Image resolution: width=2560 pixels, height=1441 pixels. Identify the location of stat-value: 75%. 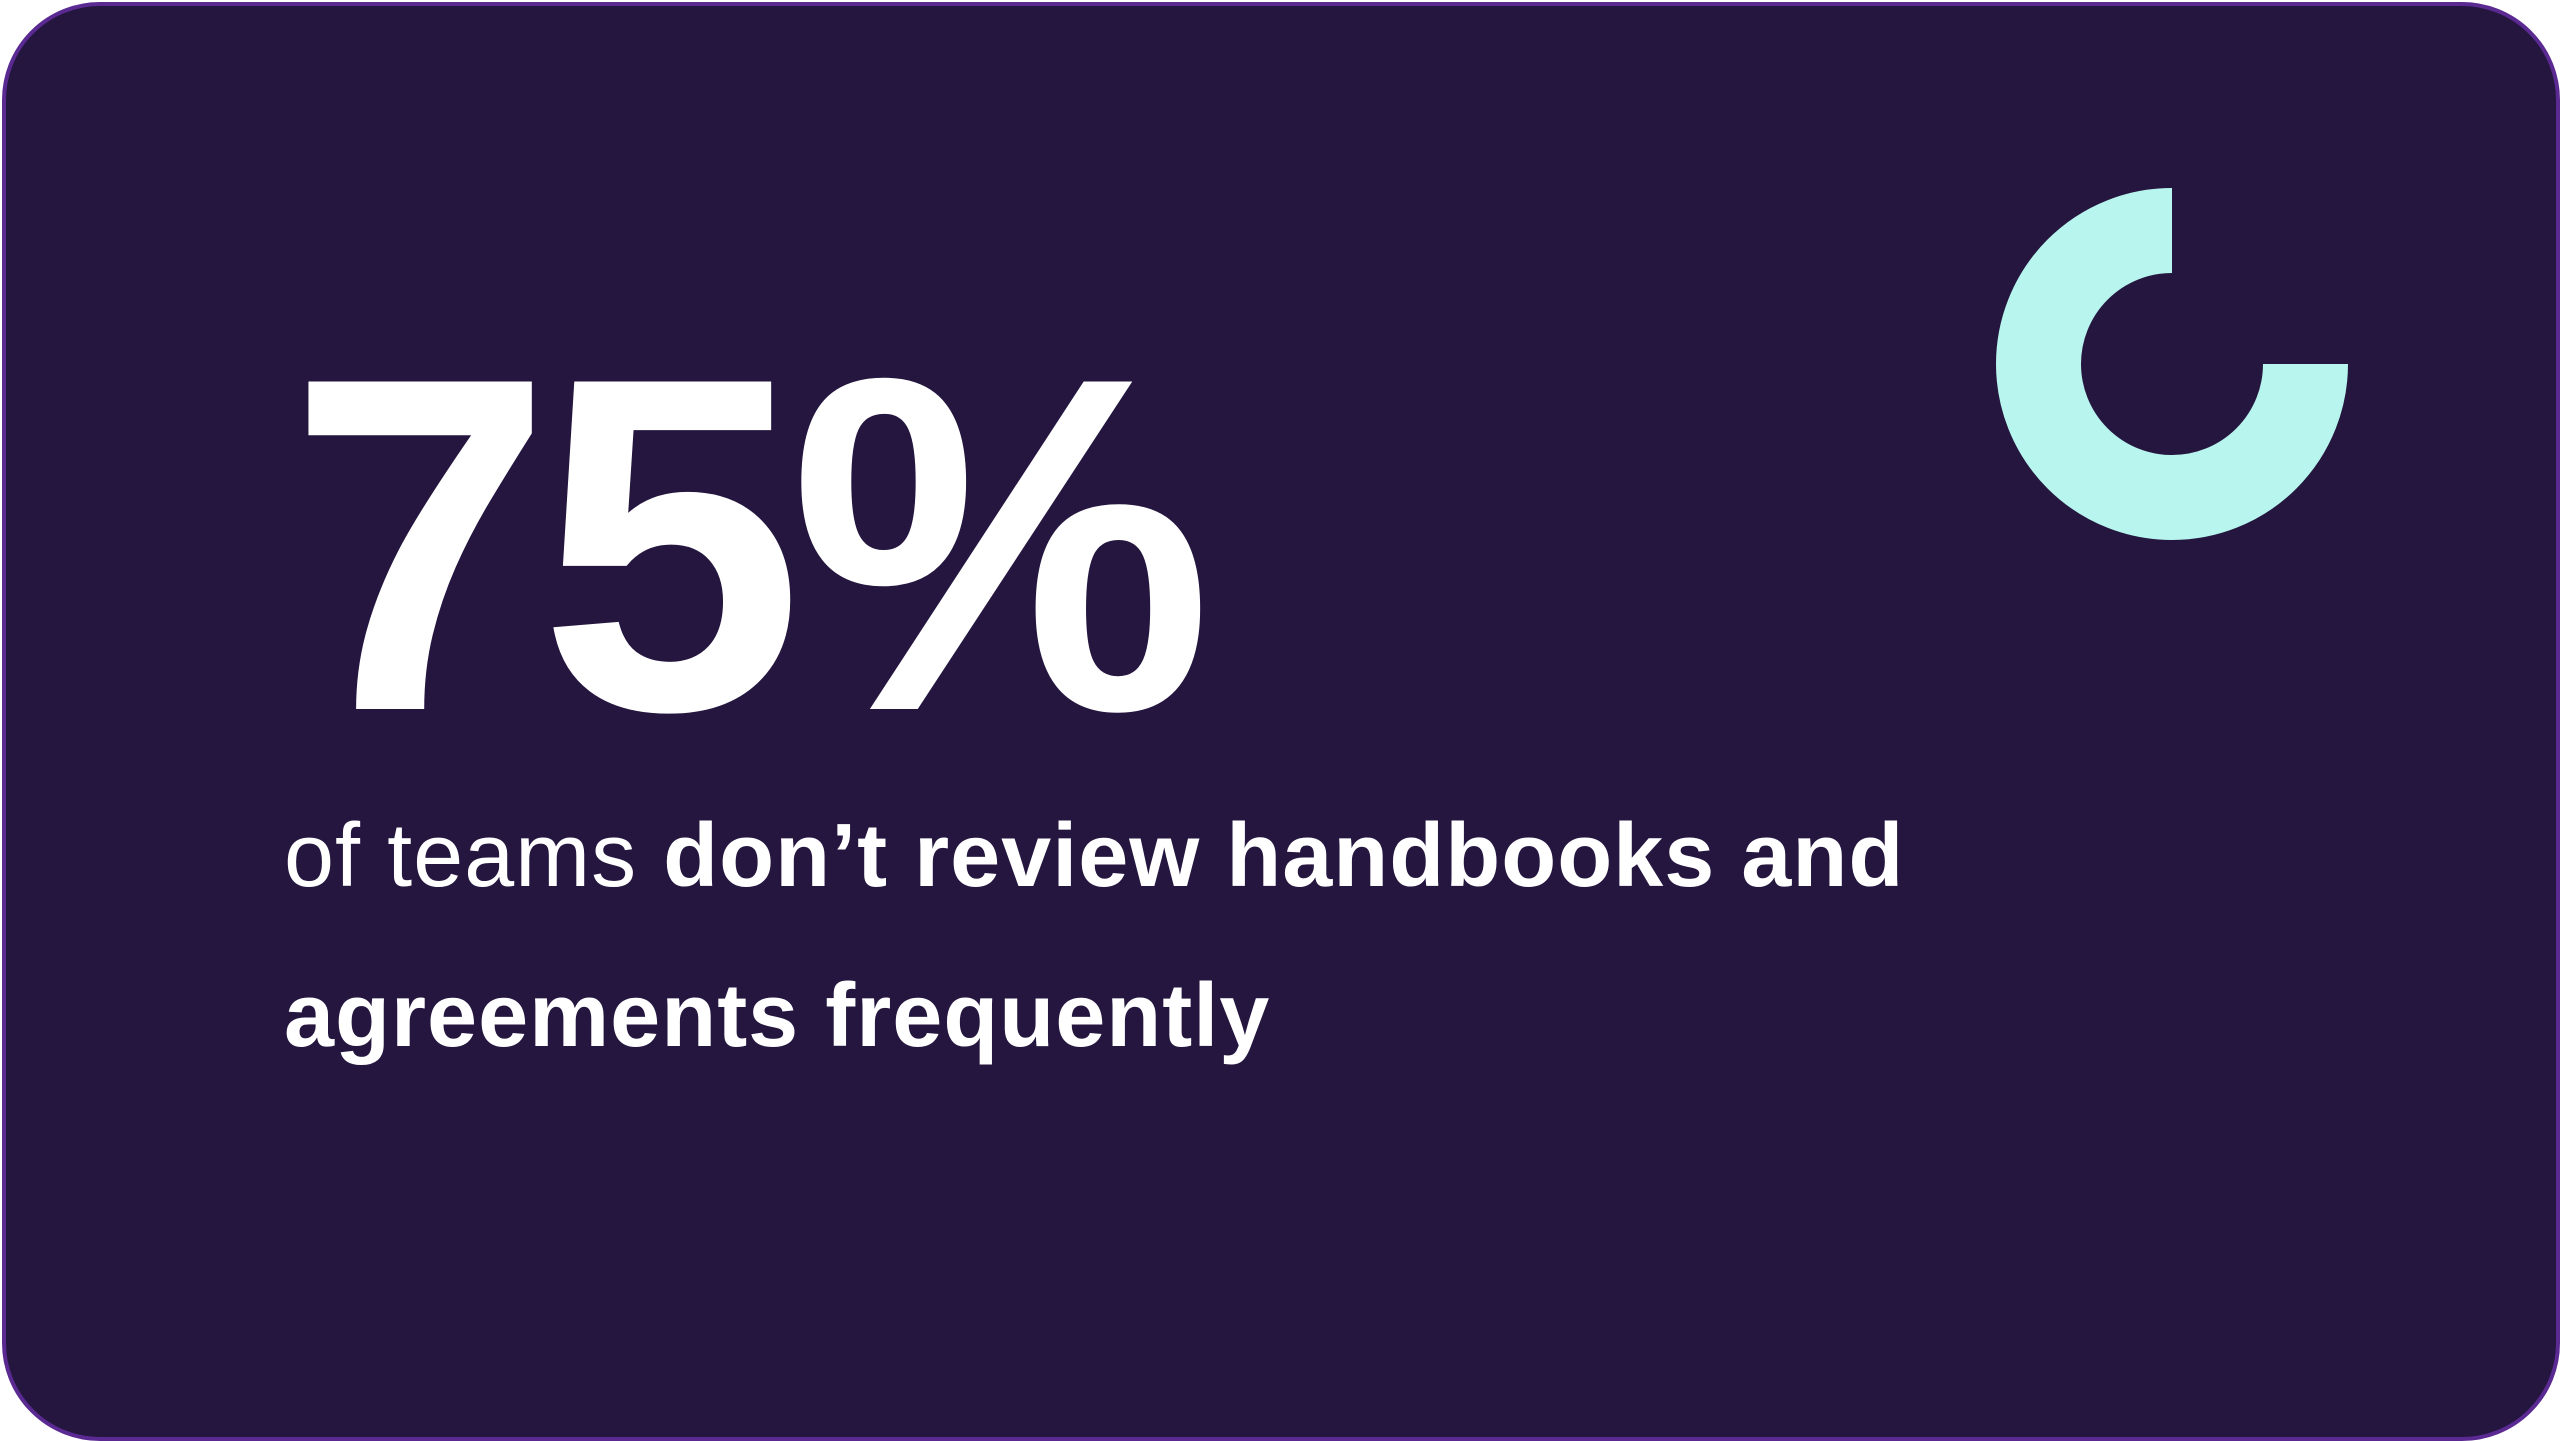
(750, 544).